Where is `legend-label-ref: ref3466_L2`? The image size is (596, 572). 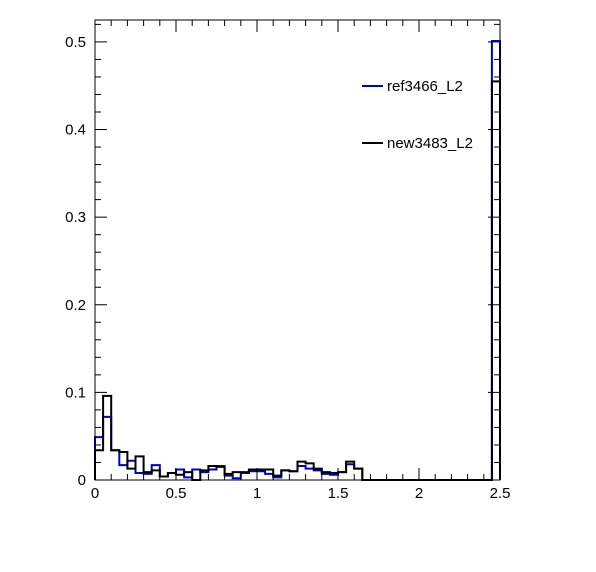
legend-label-ref: ref3466_L2 is located at coordinates (425, 86).